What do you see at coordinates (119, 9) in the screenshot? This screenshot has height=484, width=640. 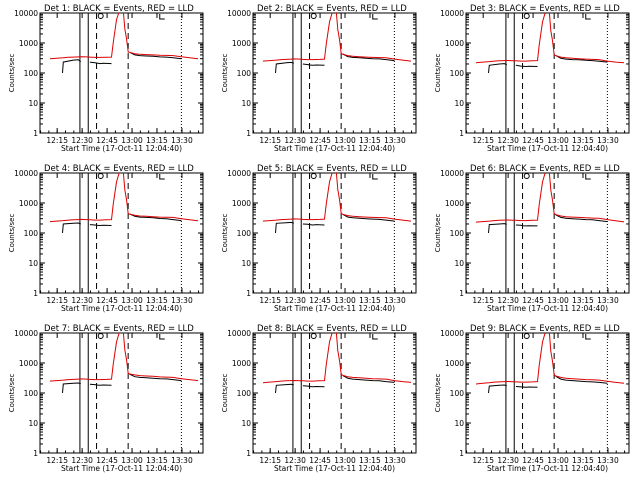 I see `panel-title: Det 1: BLACK = Events, RED = LLD` at bounding box center [119, 9].